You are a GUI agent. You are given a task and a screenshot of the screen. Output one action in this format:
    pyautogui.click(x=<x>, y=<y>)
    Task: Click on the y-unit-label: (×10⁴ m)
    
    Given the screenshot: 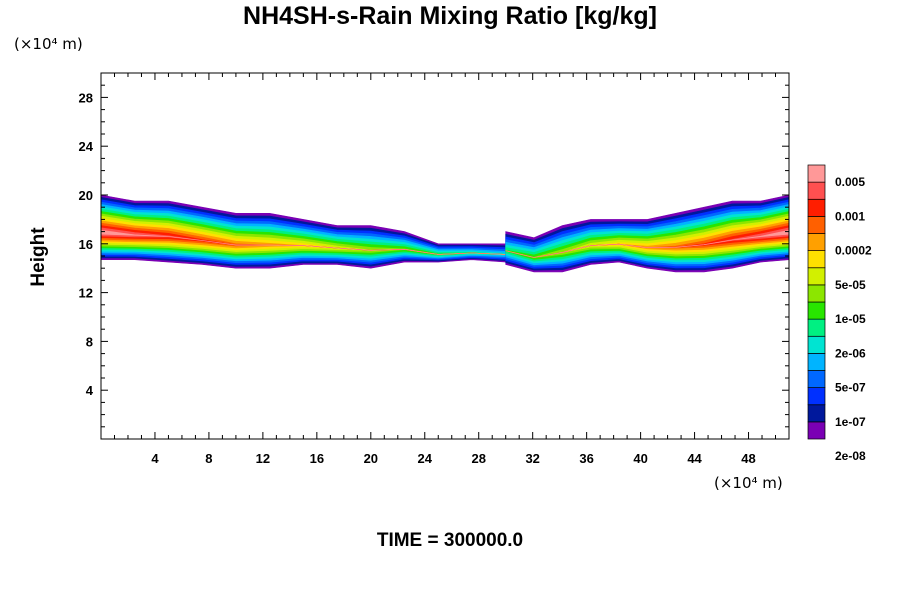 What is the action you would take?
    pyautogui.click(x=48, y=44)
    